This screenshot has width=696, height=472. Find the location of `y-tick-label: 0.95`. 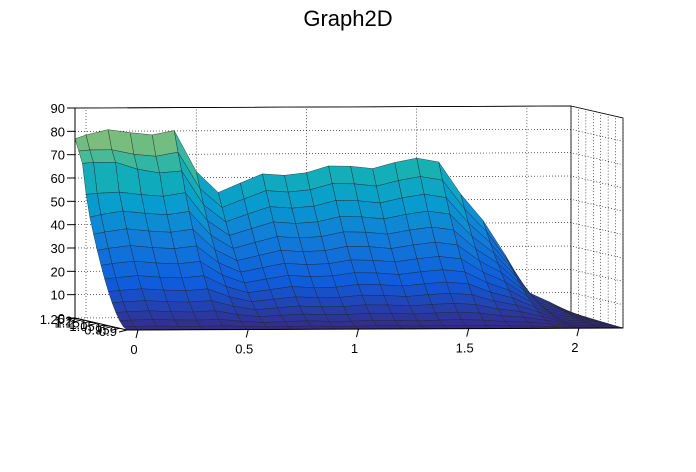

y-tick-label: 0.95 is located at coordinates (96, 329).